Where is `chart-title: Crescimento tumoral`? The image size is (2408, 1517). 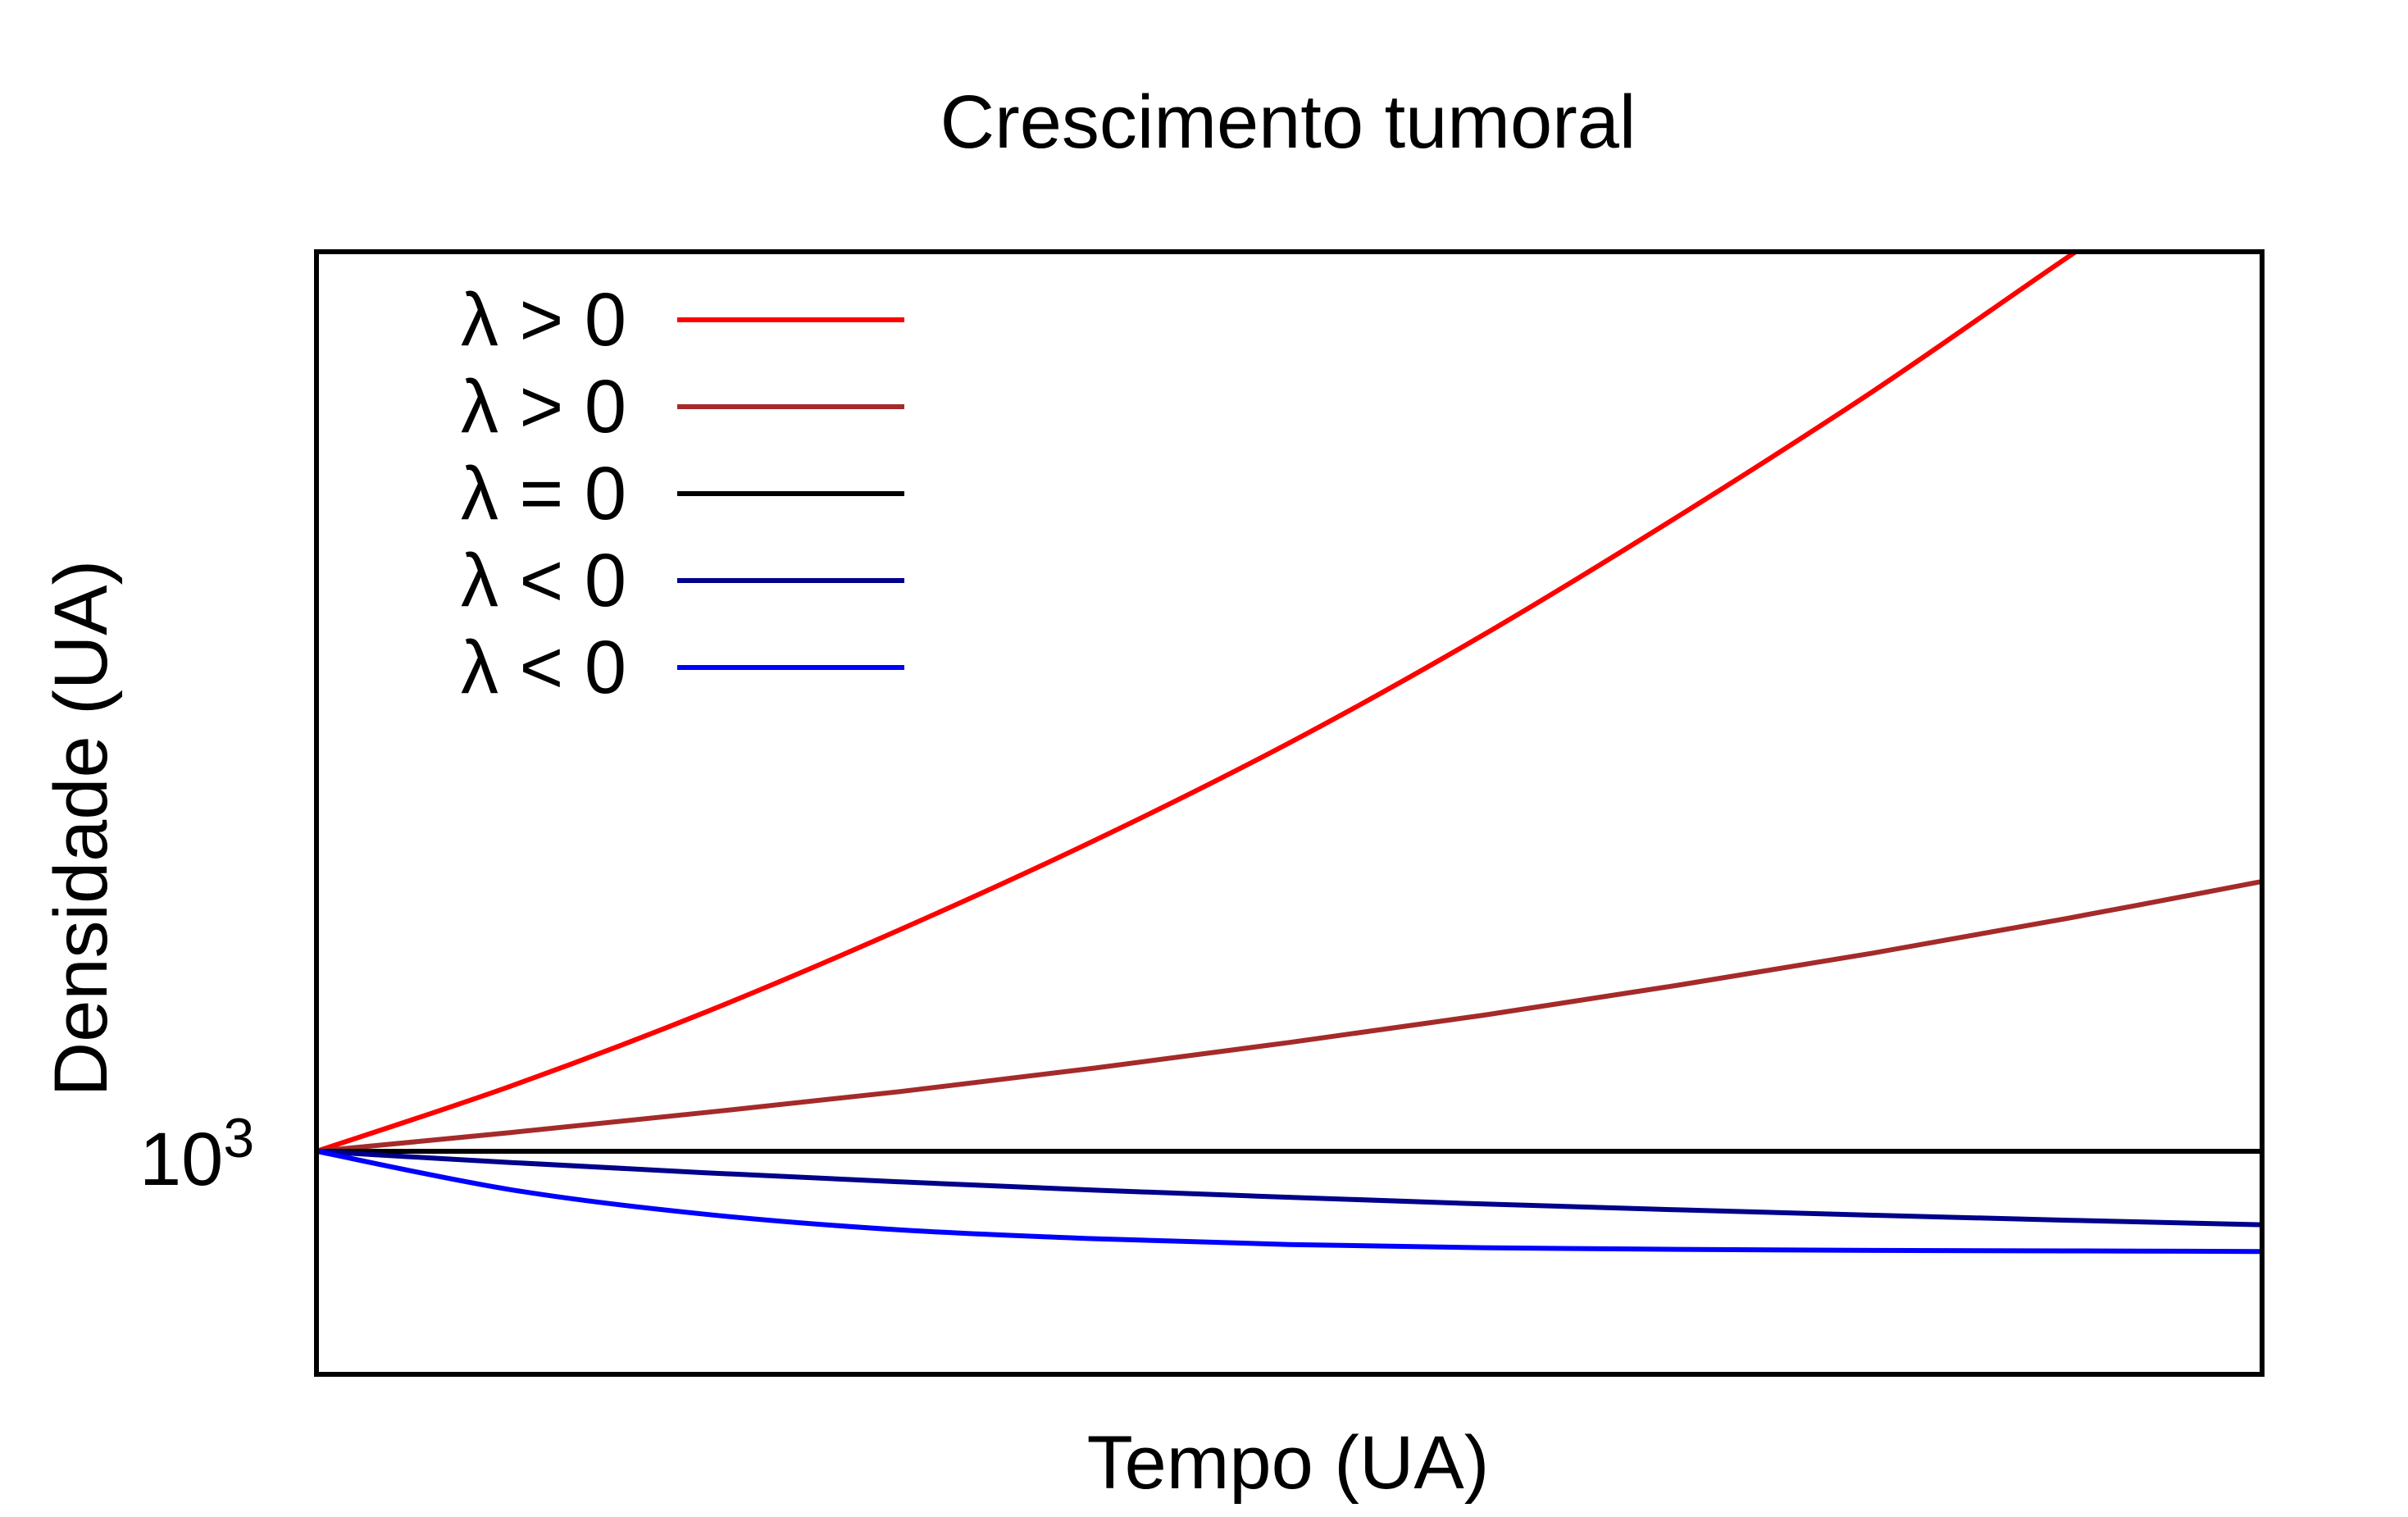 chart-title: Crescimento tumoral is located at coordinates (1288, 122).